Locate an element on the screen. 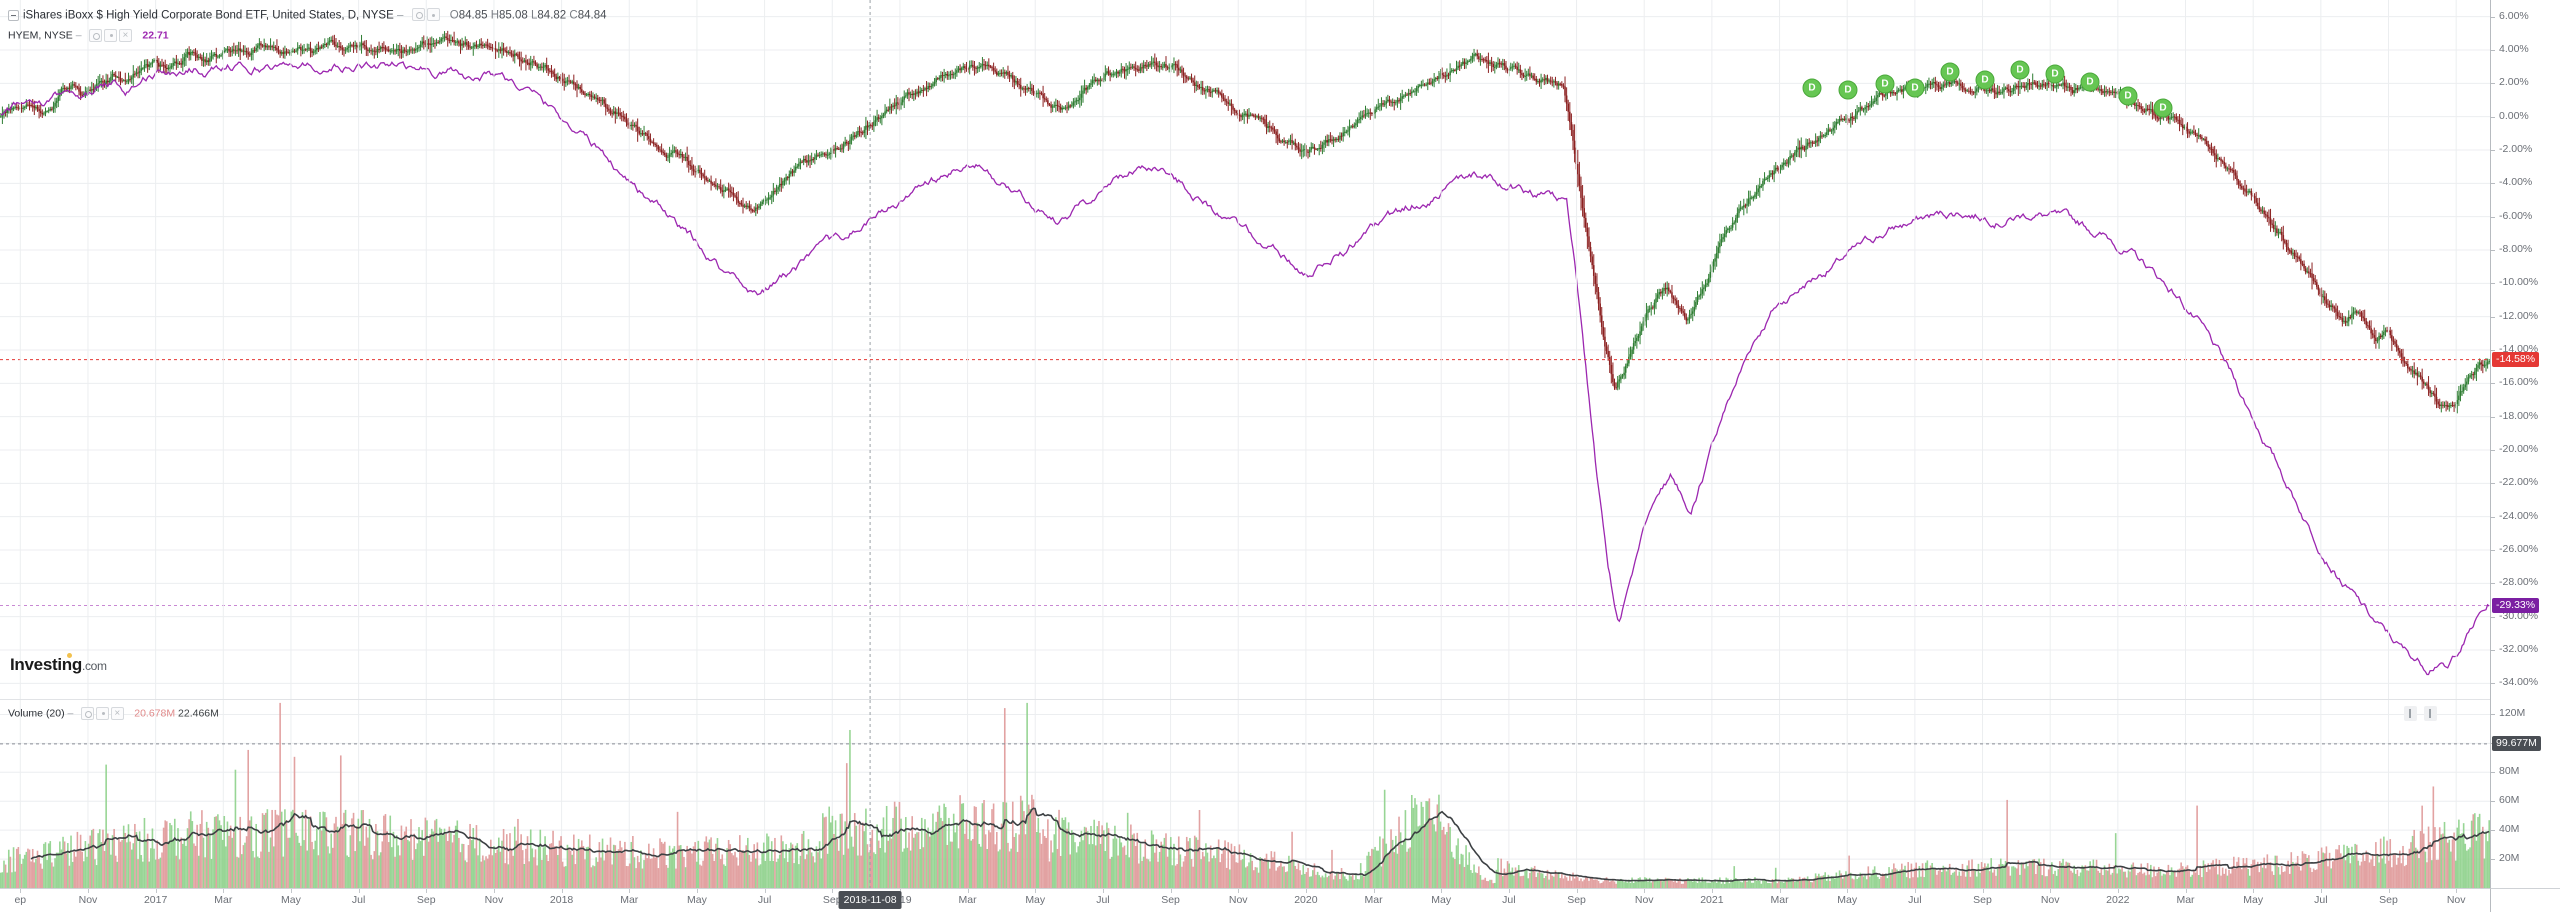 Image resolution: width=2560 pixels, height=912 pixels. pane-collapse-button is located at coordinates (2410, 713).